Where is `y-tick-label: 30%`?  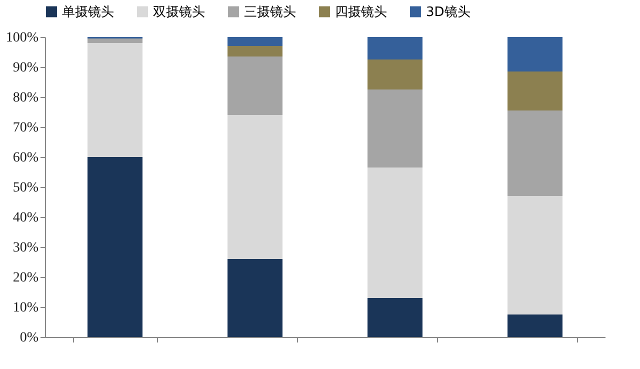
y-tick-label: 30% is located at coordinates (25, 248).